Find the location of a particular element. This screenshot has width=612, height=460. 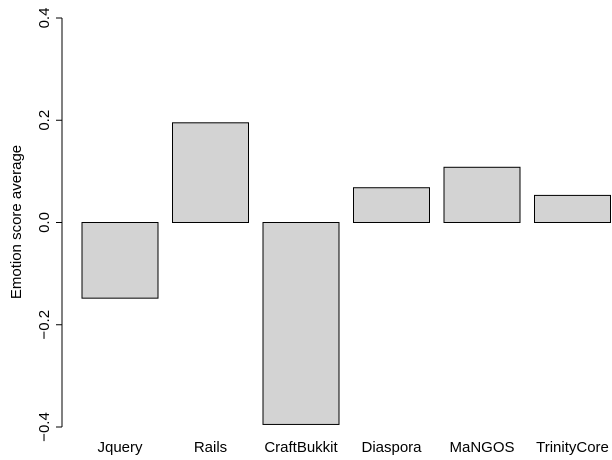

y-axis-title: Emotion score average is located at coordinates (16, 222).